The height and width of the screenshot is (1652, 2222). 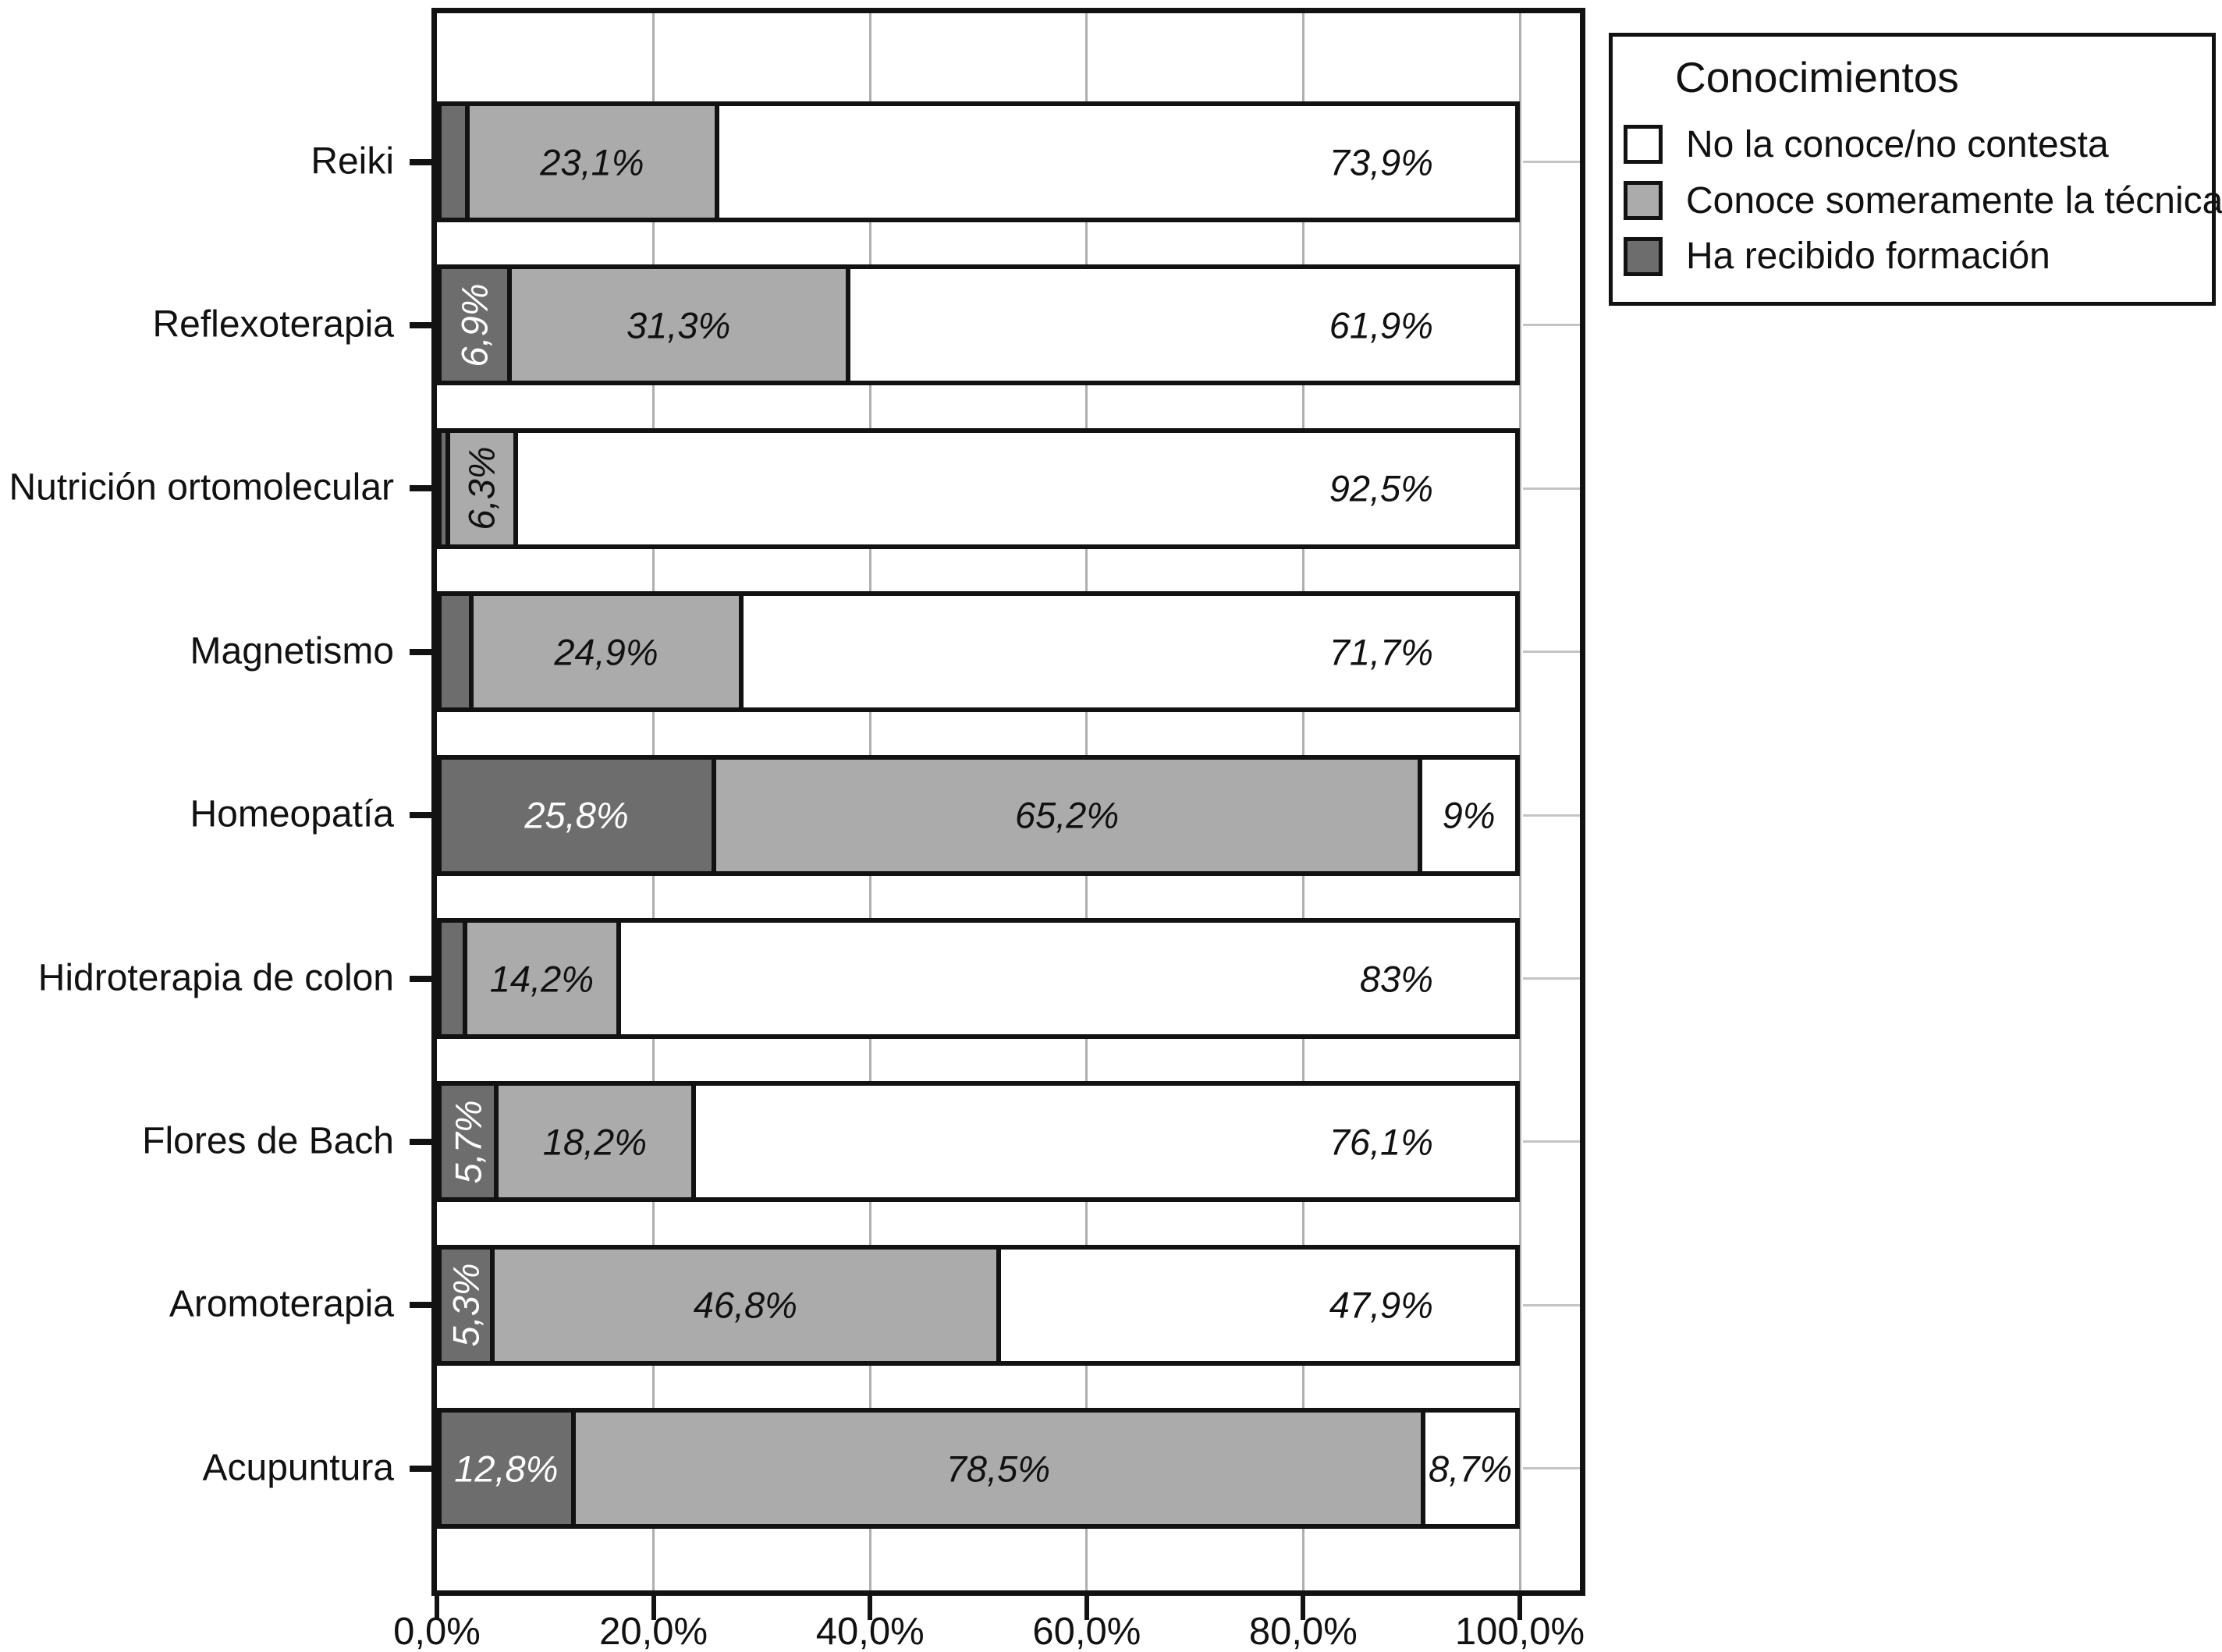 I want to click on category-label: Hidroterapia de colon, so click(x=215, y=978).